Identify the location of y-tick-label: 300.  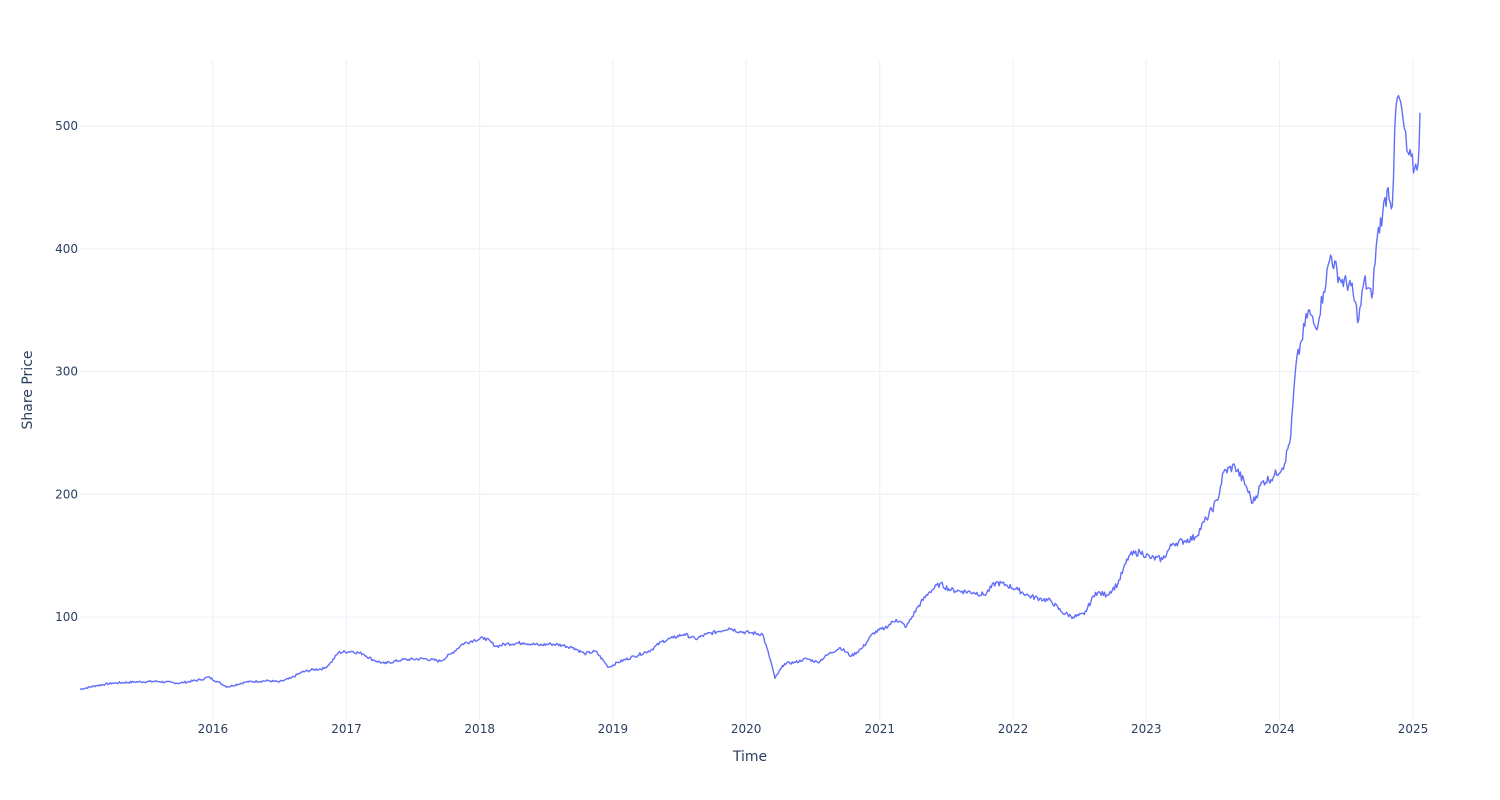
(66, 372).